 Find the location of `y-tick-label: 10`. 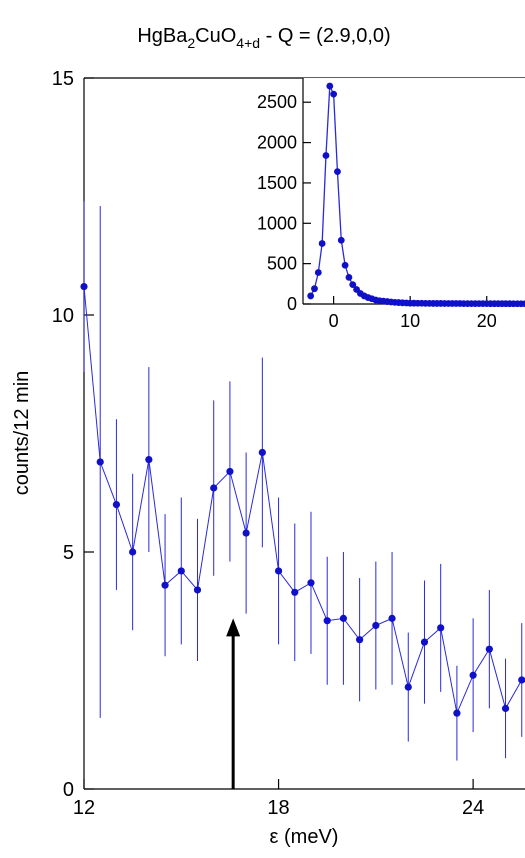

y-tick-label: 10 is located at coordinates (63, 316).